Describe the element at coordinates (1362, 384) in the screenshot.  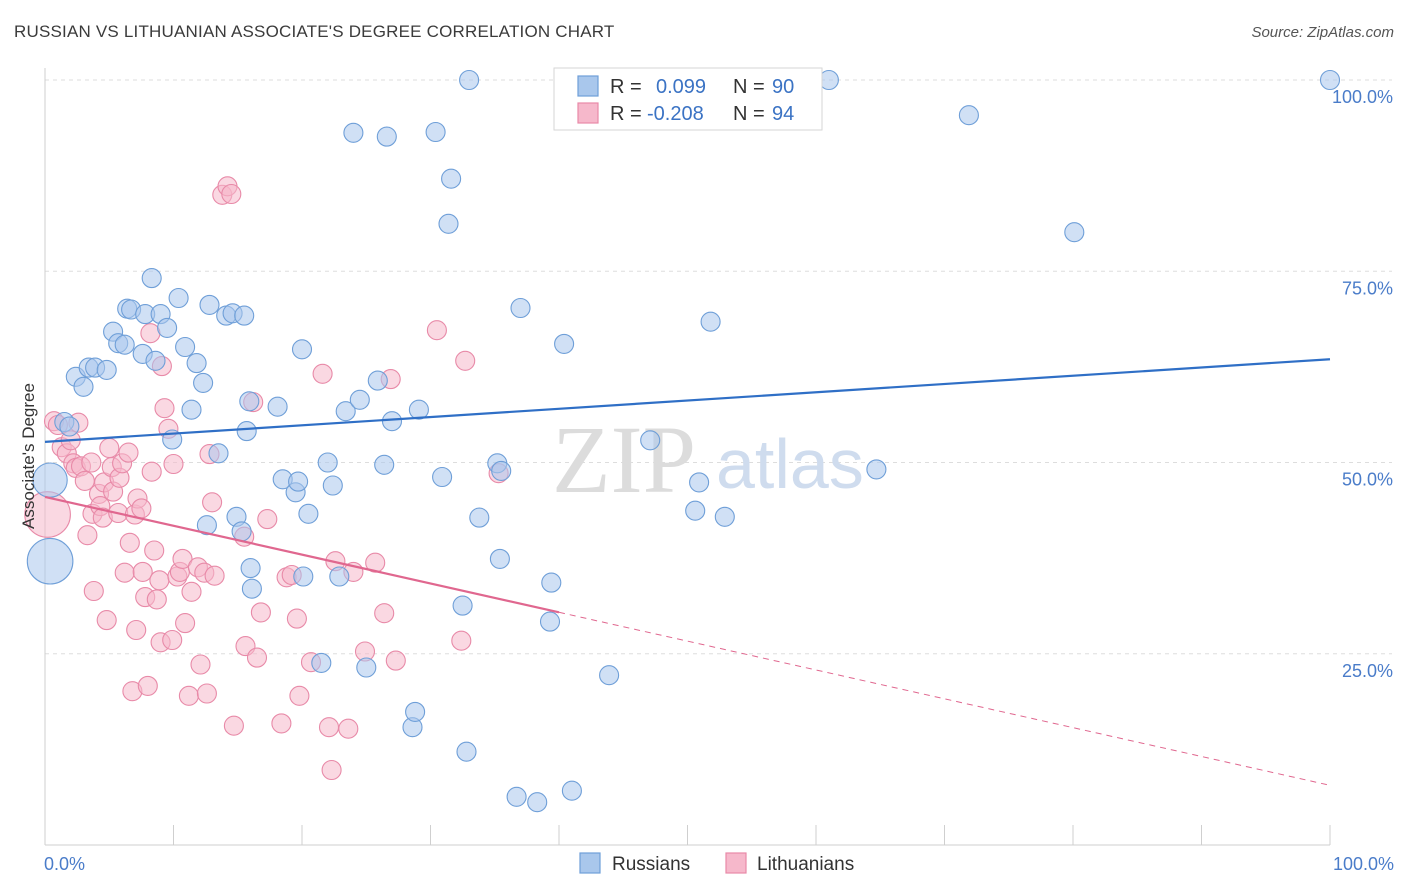
I see `y-tick-labels: 25.0% 50.0% 75.0% 100.0%` at that location.